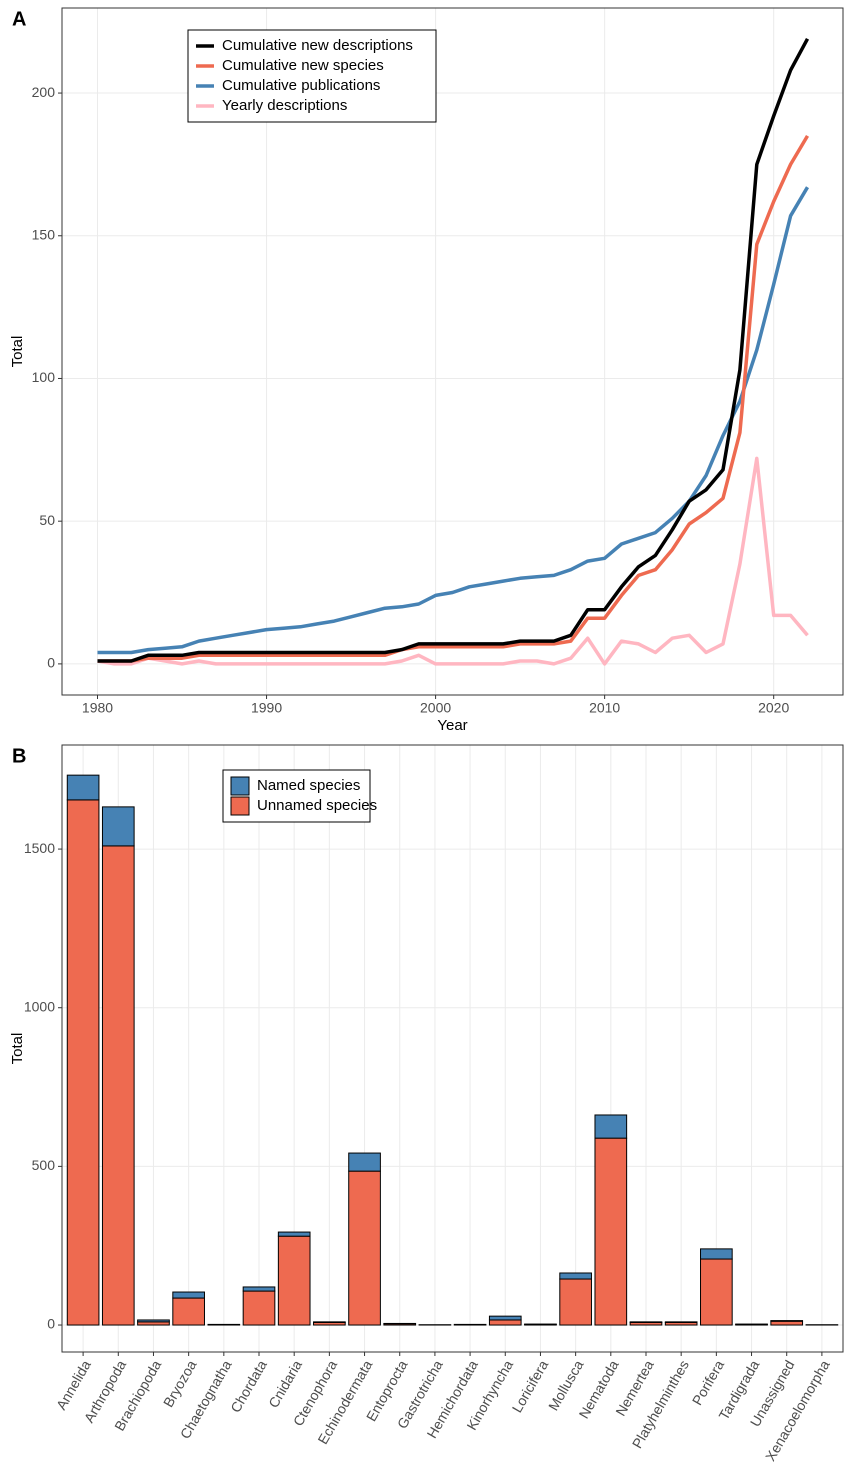 Image resolution: width=844 pixels, height=1472 pixels. I want to click on legend-label: Cumulative new species, so click(303, 65).